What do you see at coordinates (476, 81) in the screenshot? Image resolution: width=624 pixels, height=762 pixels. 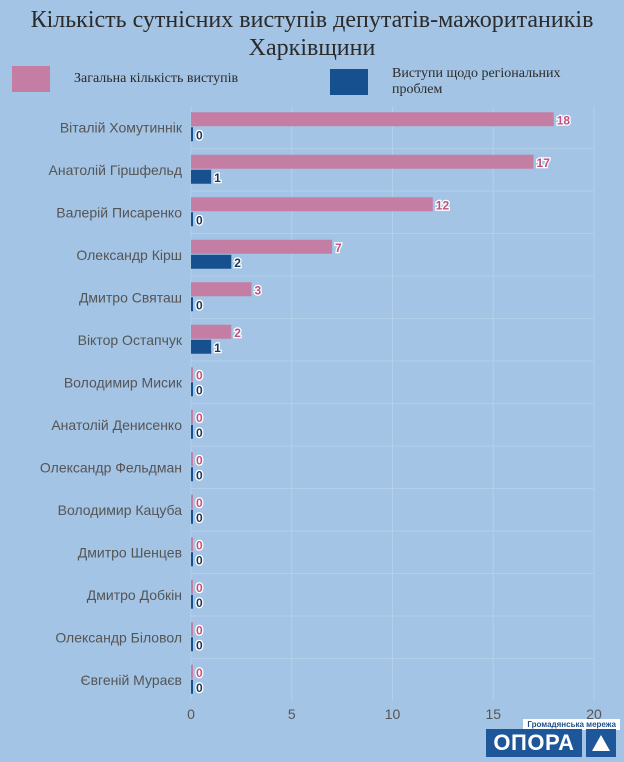 I see `legend-label-regional: Виступи щодо регіональних проблем` at bounding box center [476, 81].